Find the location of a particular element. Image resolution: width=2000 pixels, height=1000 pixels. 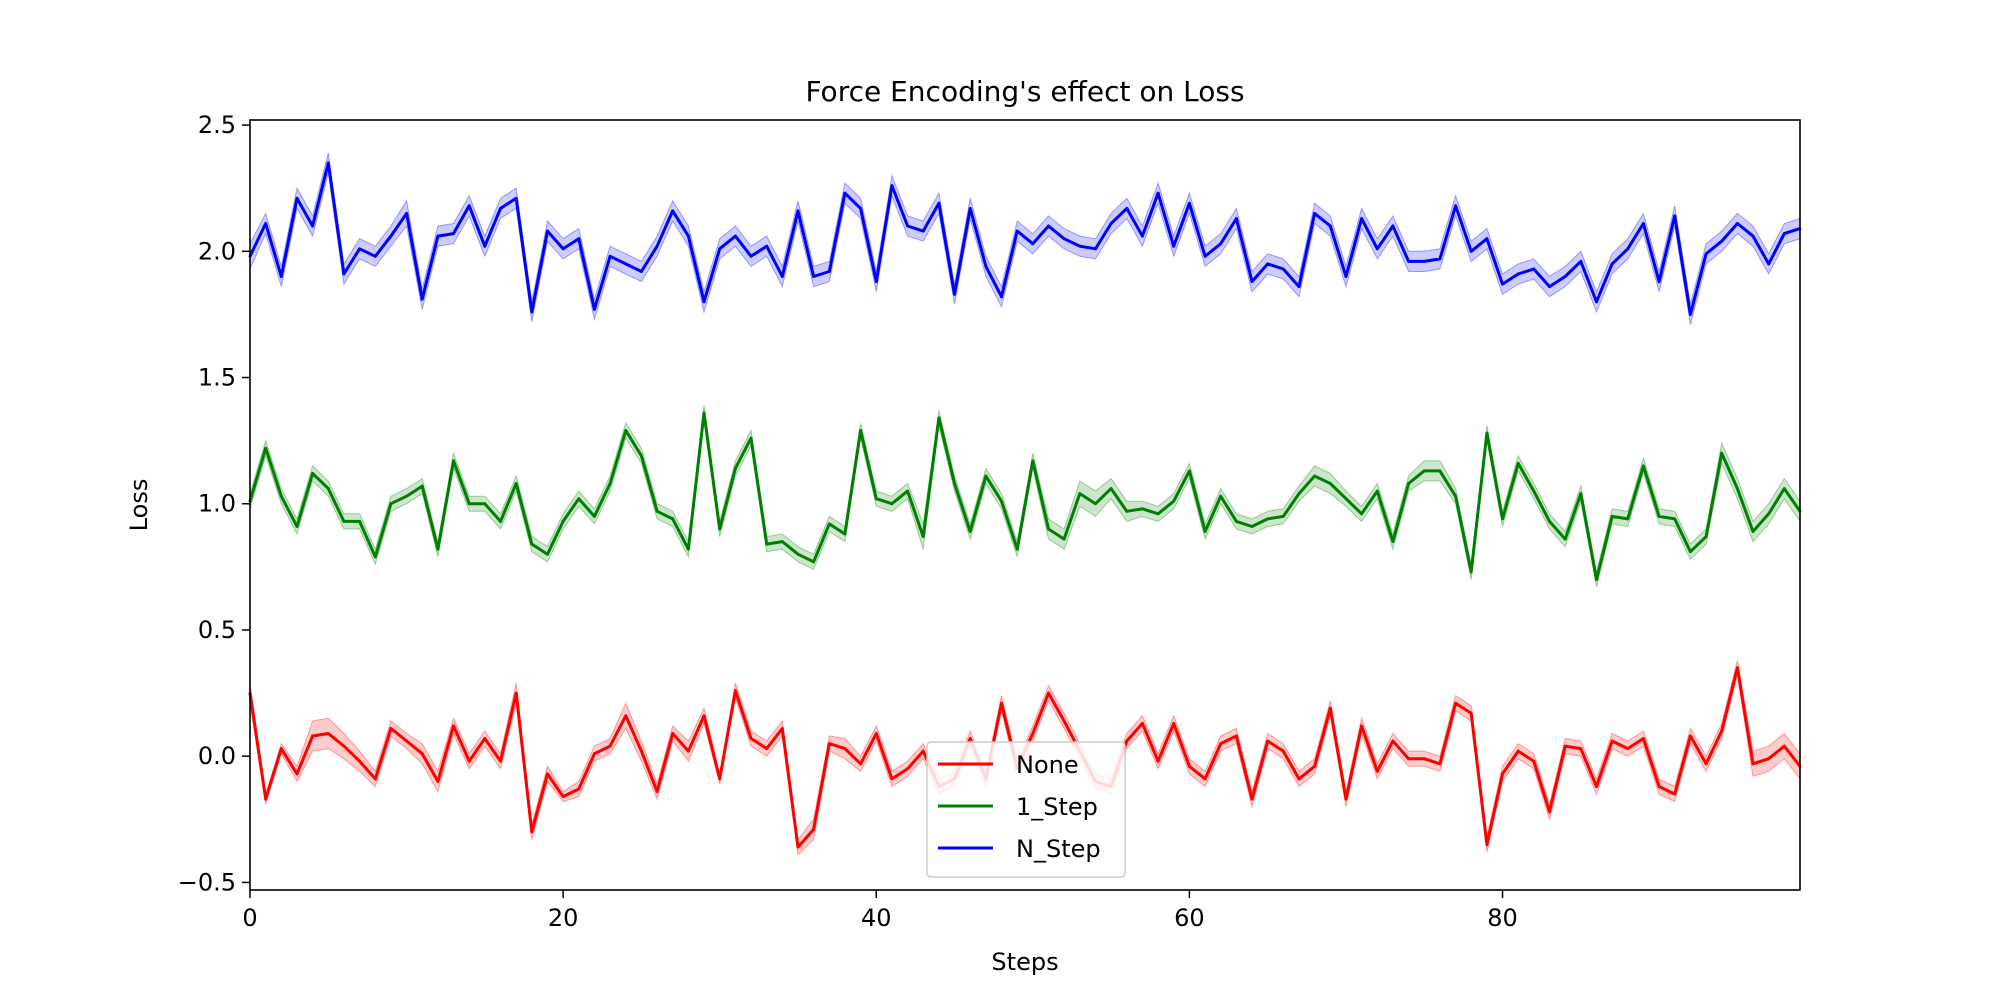

x-tick-label: 60 is located at coordinates (1189, 918).